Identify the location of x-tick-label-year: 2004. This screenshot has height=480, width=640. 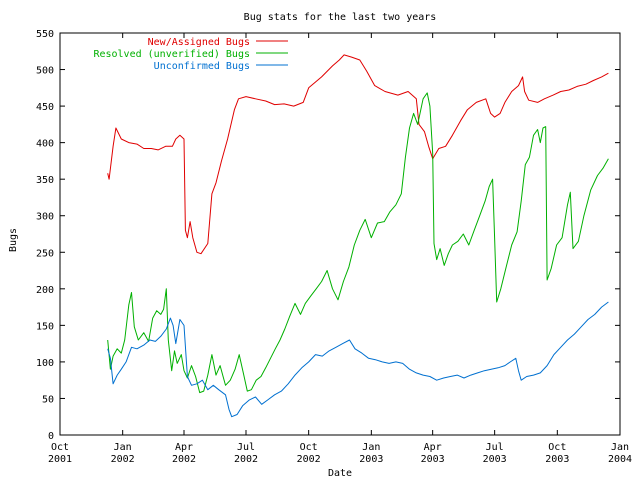
(620, 459).